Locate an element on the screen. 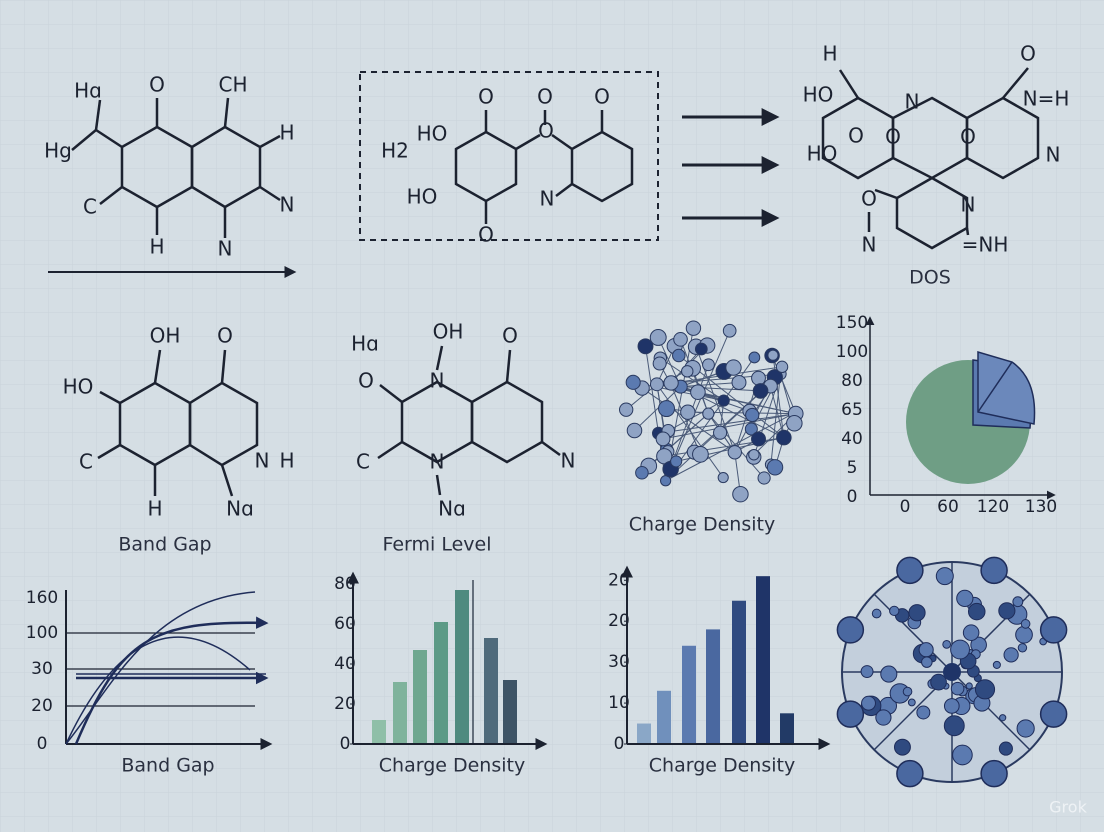 The width and height of the screenshot is (1104, 832). x-tick-label: 0 is located at coordinates (905, 507).